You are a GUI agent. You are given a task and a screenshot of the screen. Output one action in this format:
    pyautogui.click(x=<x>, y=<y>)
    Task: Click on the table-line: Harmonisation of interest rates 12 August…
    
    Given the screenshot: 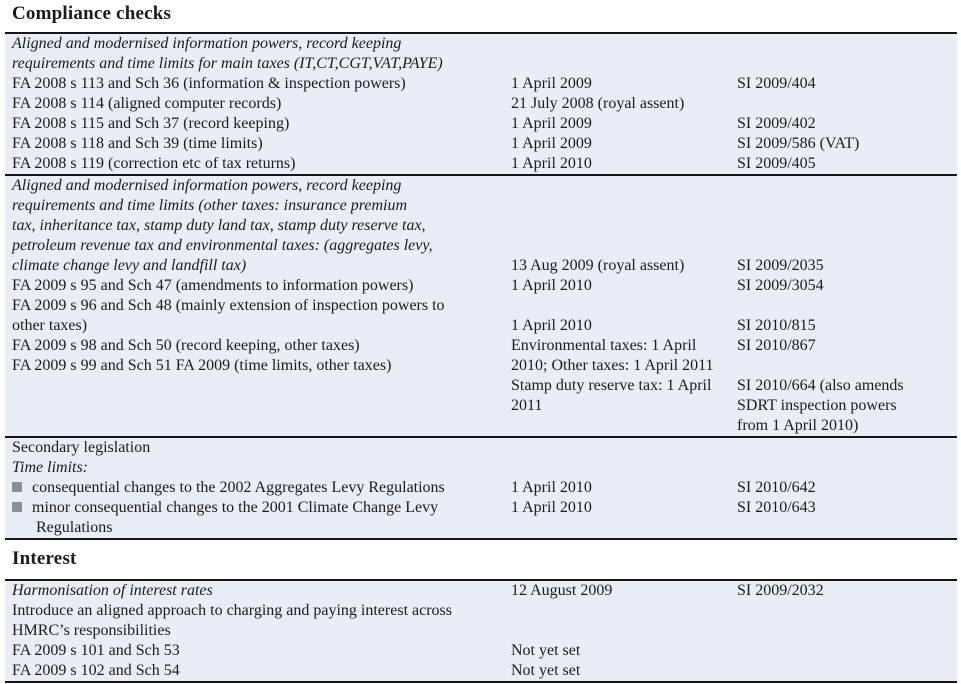 What is the action you would take?
    pyautogui.click(x=481, y=591)
    